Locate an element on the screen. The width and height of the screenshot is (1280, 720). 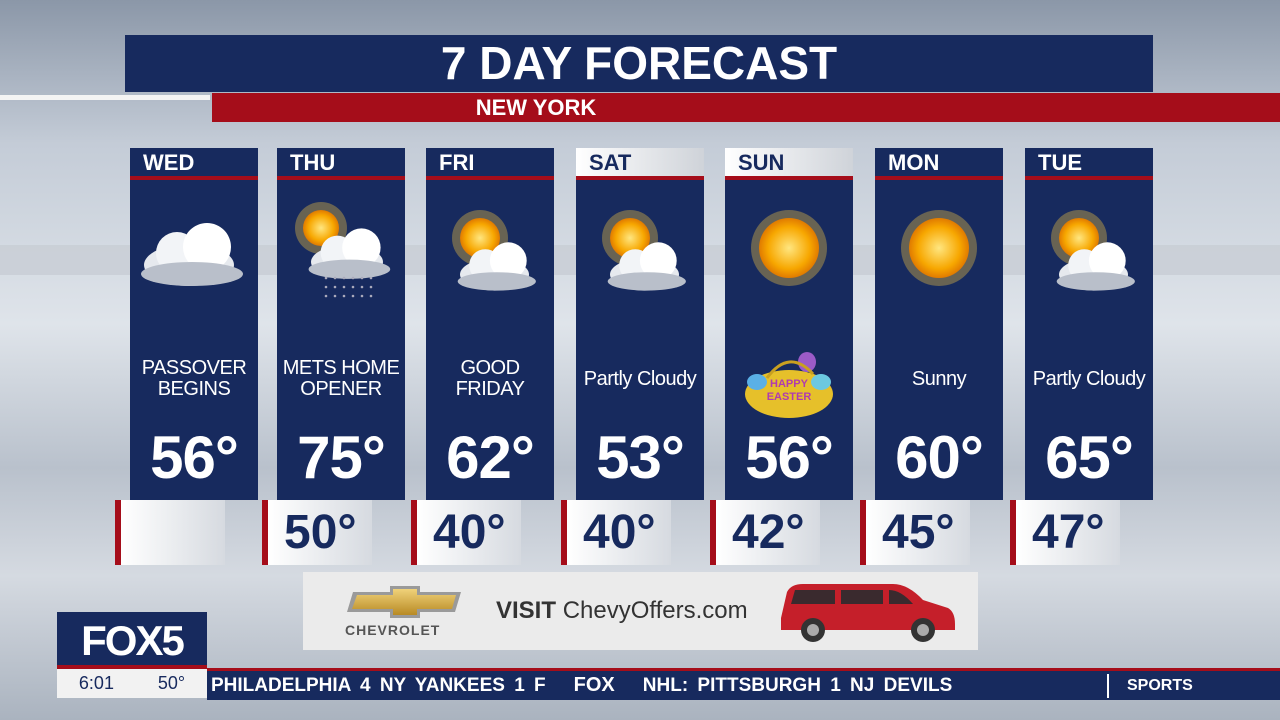
day-label: WED is located at coordinates (194, 164).